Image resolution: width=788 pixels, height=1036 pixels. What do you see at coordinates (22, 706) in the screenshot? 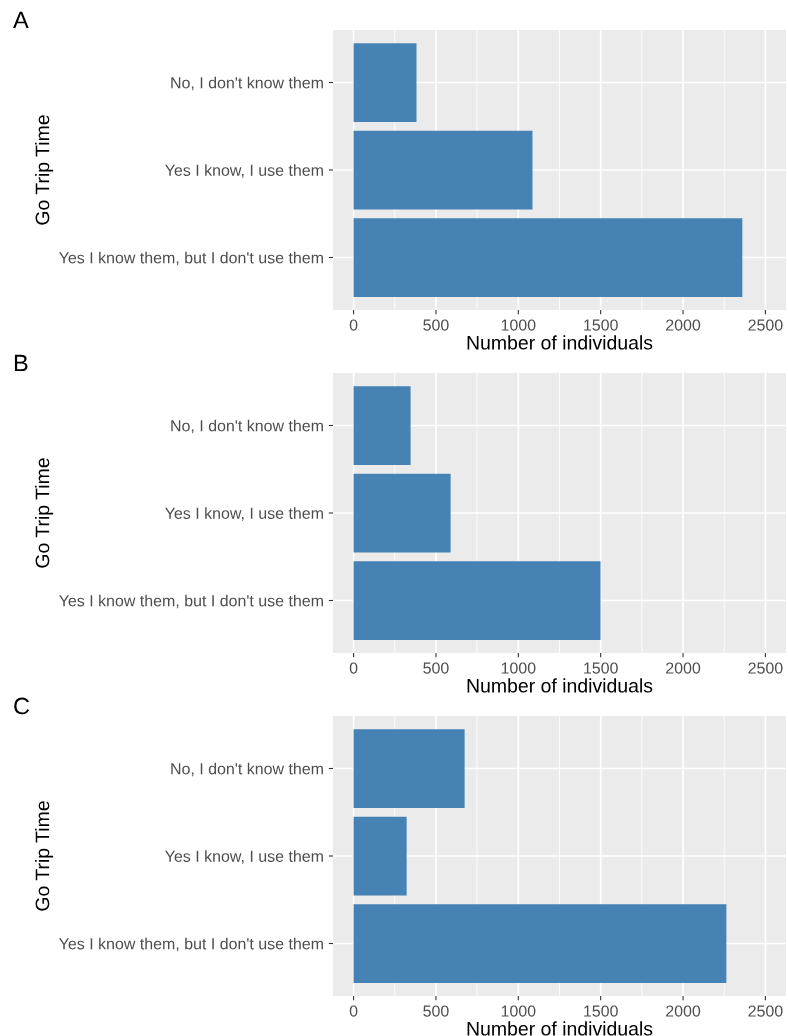
I see `text: C` at bounding box center [22, 706].